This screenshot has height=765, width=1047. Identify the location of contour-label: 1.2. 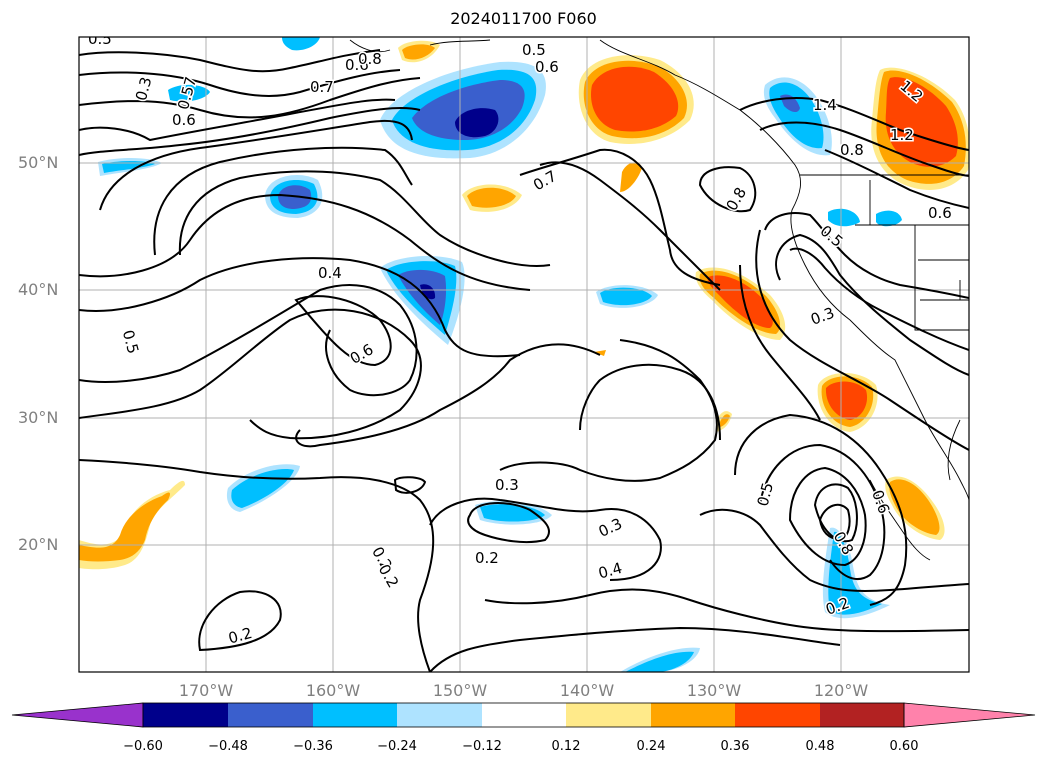
(902, 135).